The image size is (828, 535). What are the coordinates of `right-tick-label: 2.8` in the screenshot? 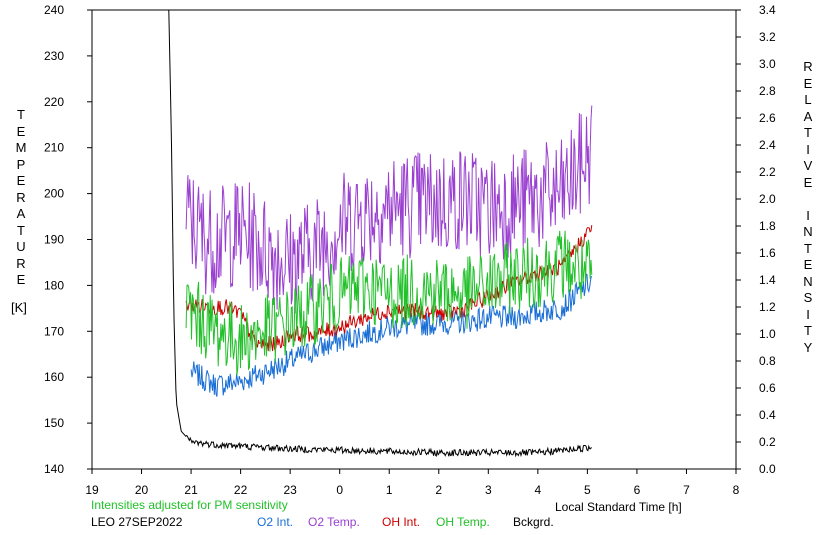 It's located at (767, 91).